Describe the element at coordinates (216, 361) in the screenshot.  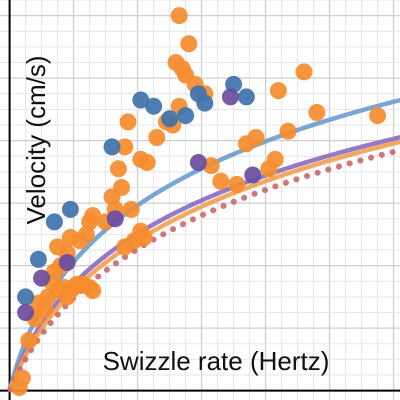
I see `x-axis-label: Swizzle rate (Hertz)` at that location.